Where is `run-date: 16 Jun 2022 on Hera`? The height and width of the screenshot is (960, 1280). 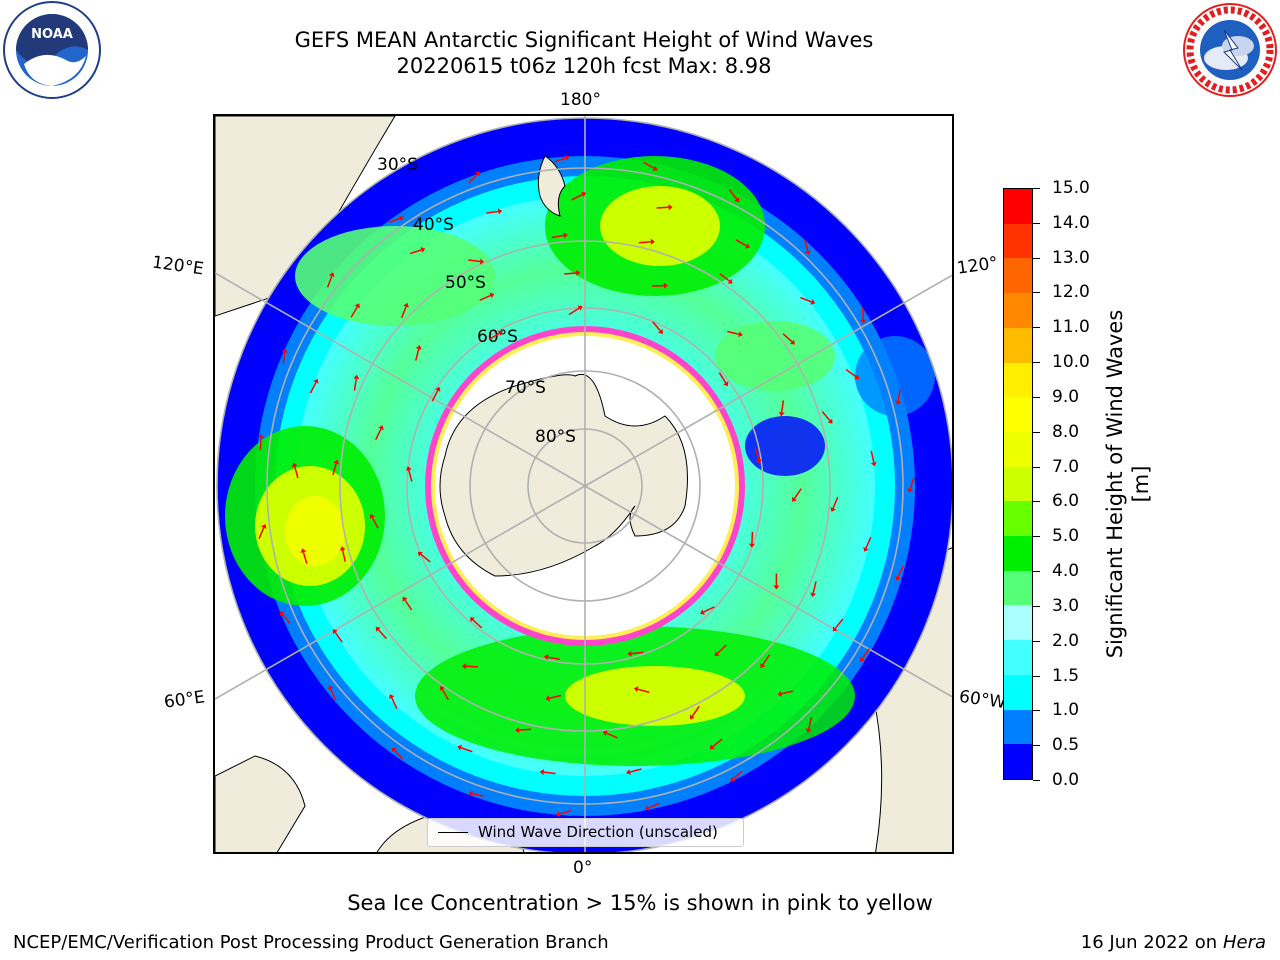
run-date: 16 Jun 2022 on Hera is located at coordinates (1173, 942).